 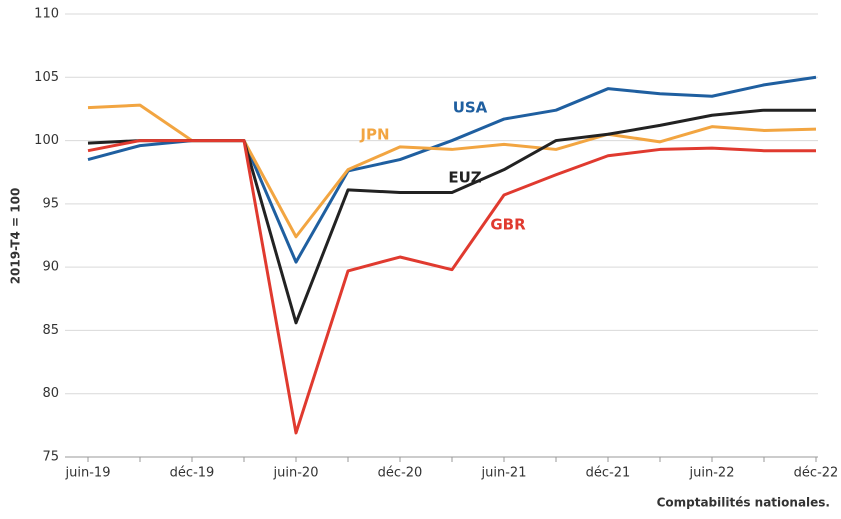 I want to click on y-tick-label: 110, so click(x=46, y=14).